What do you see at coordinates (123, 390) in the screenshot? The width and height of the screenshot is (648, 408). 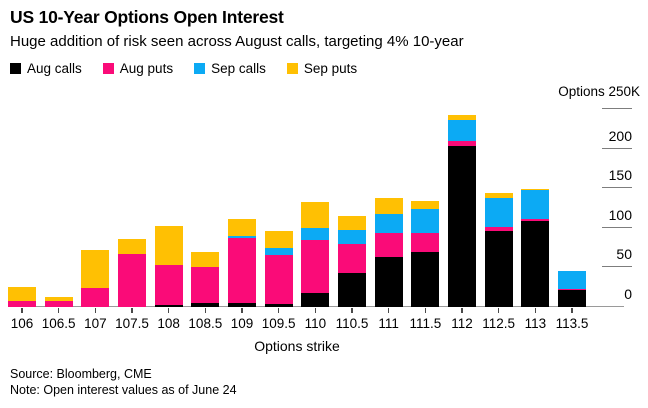 I see `note-line: Note: Open interest values as of June 24` at bounding box center [123, 390].